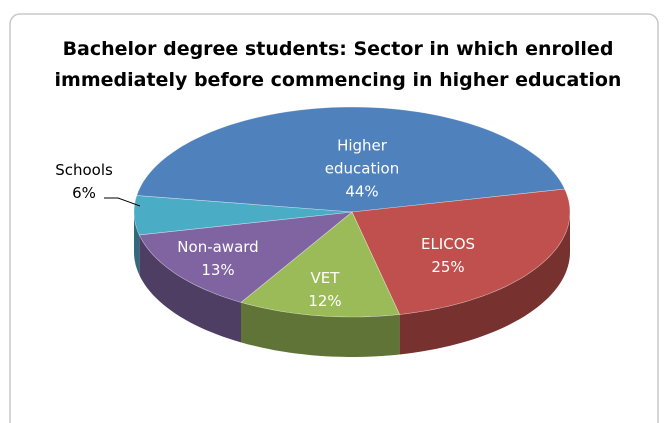  What do you see at coordinates (362, 157) in the screenshot?
I see `slice-name: Higher education` at bounding box center [362, 157].